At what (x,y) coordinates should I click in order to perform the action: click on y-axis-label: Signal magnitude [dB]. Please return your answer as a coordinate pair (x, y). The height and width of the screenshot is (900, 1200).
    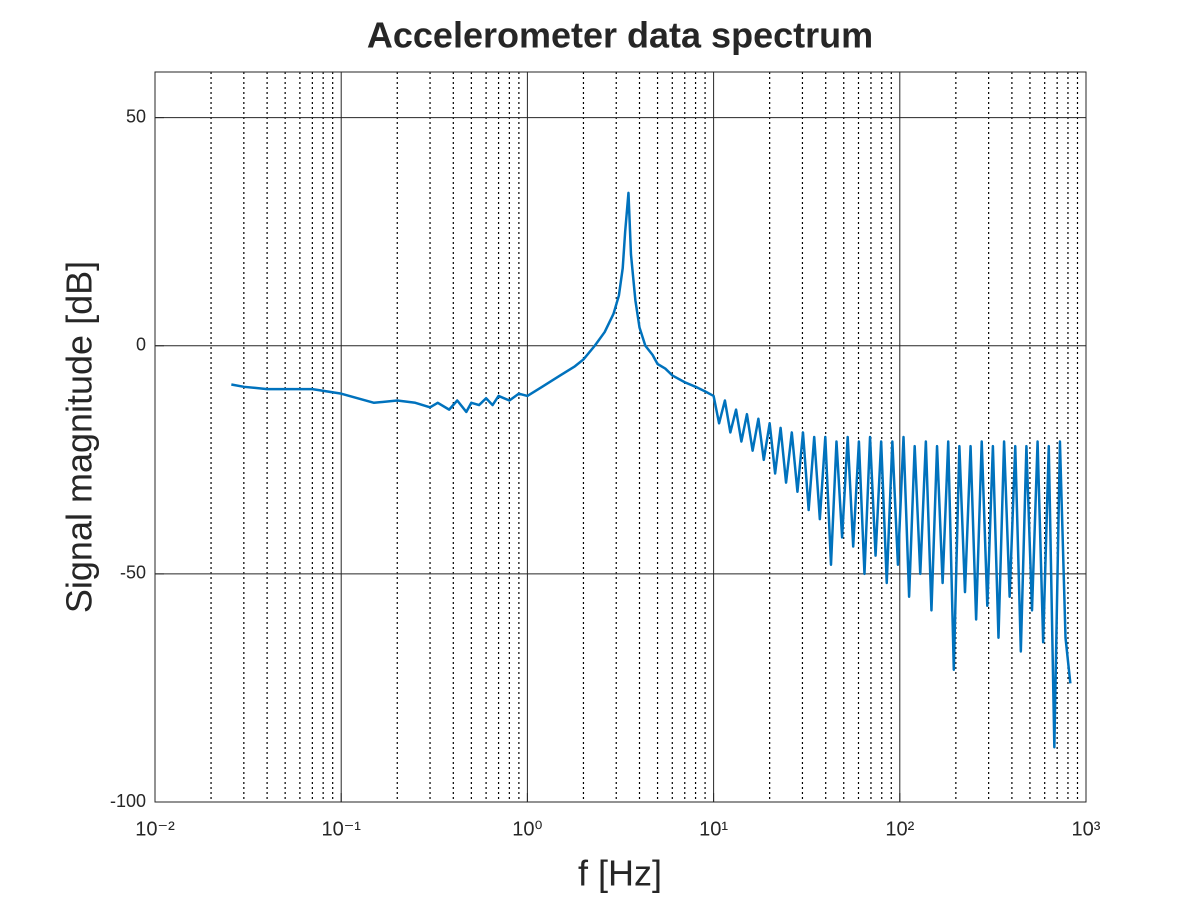
    Looking at the image, I should click on (79, 437).